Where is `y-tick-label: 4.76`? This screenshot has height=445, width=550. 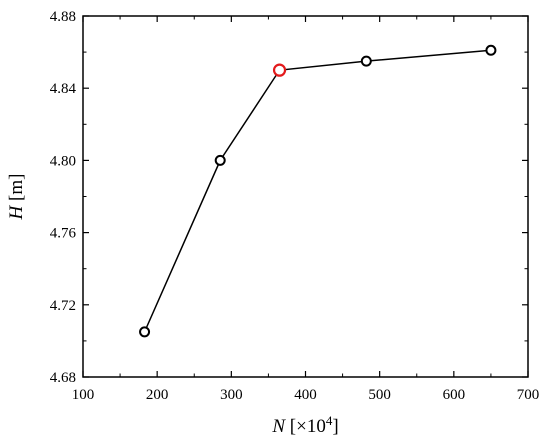 y-tick-label: 4.76 is located at coordinates (63, 234).